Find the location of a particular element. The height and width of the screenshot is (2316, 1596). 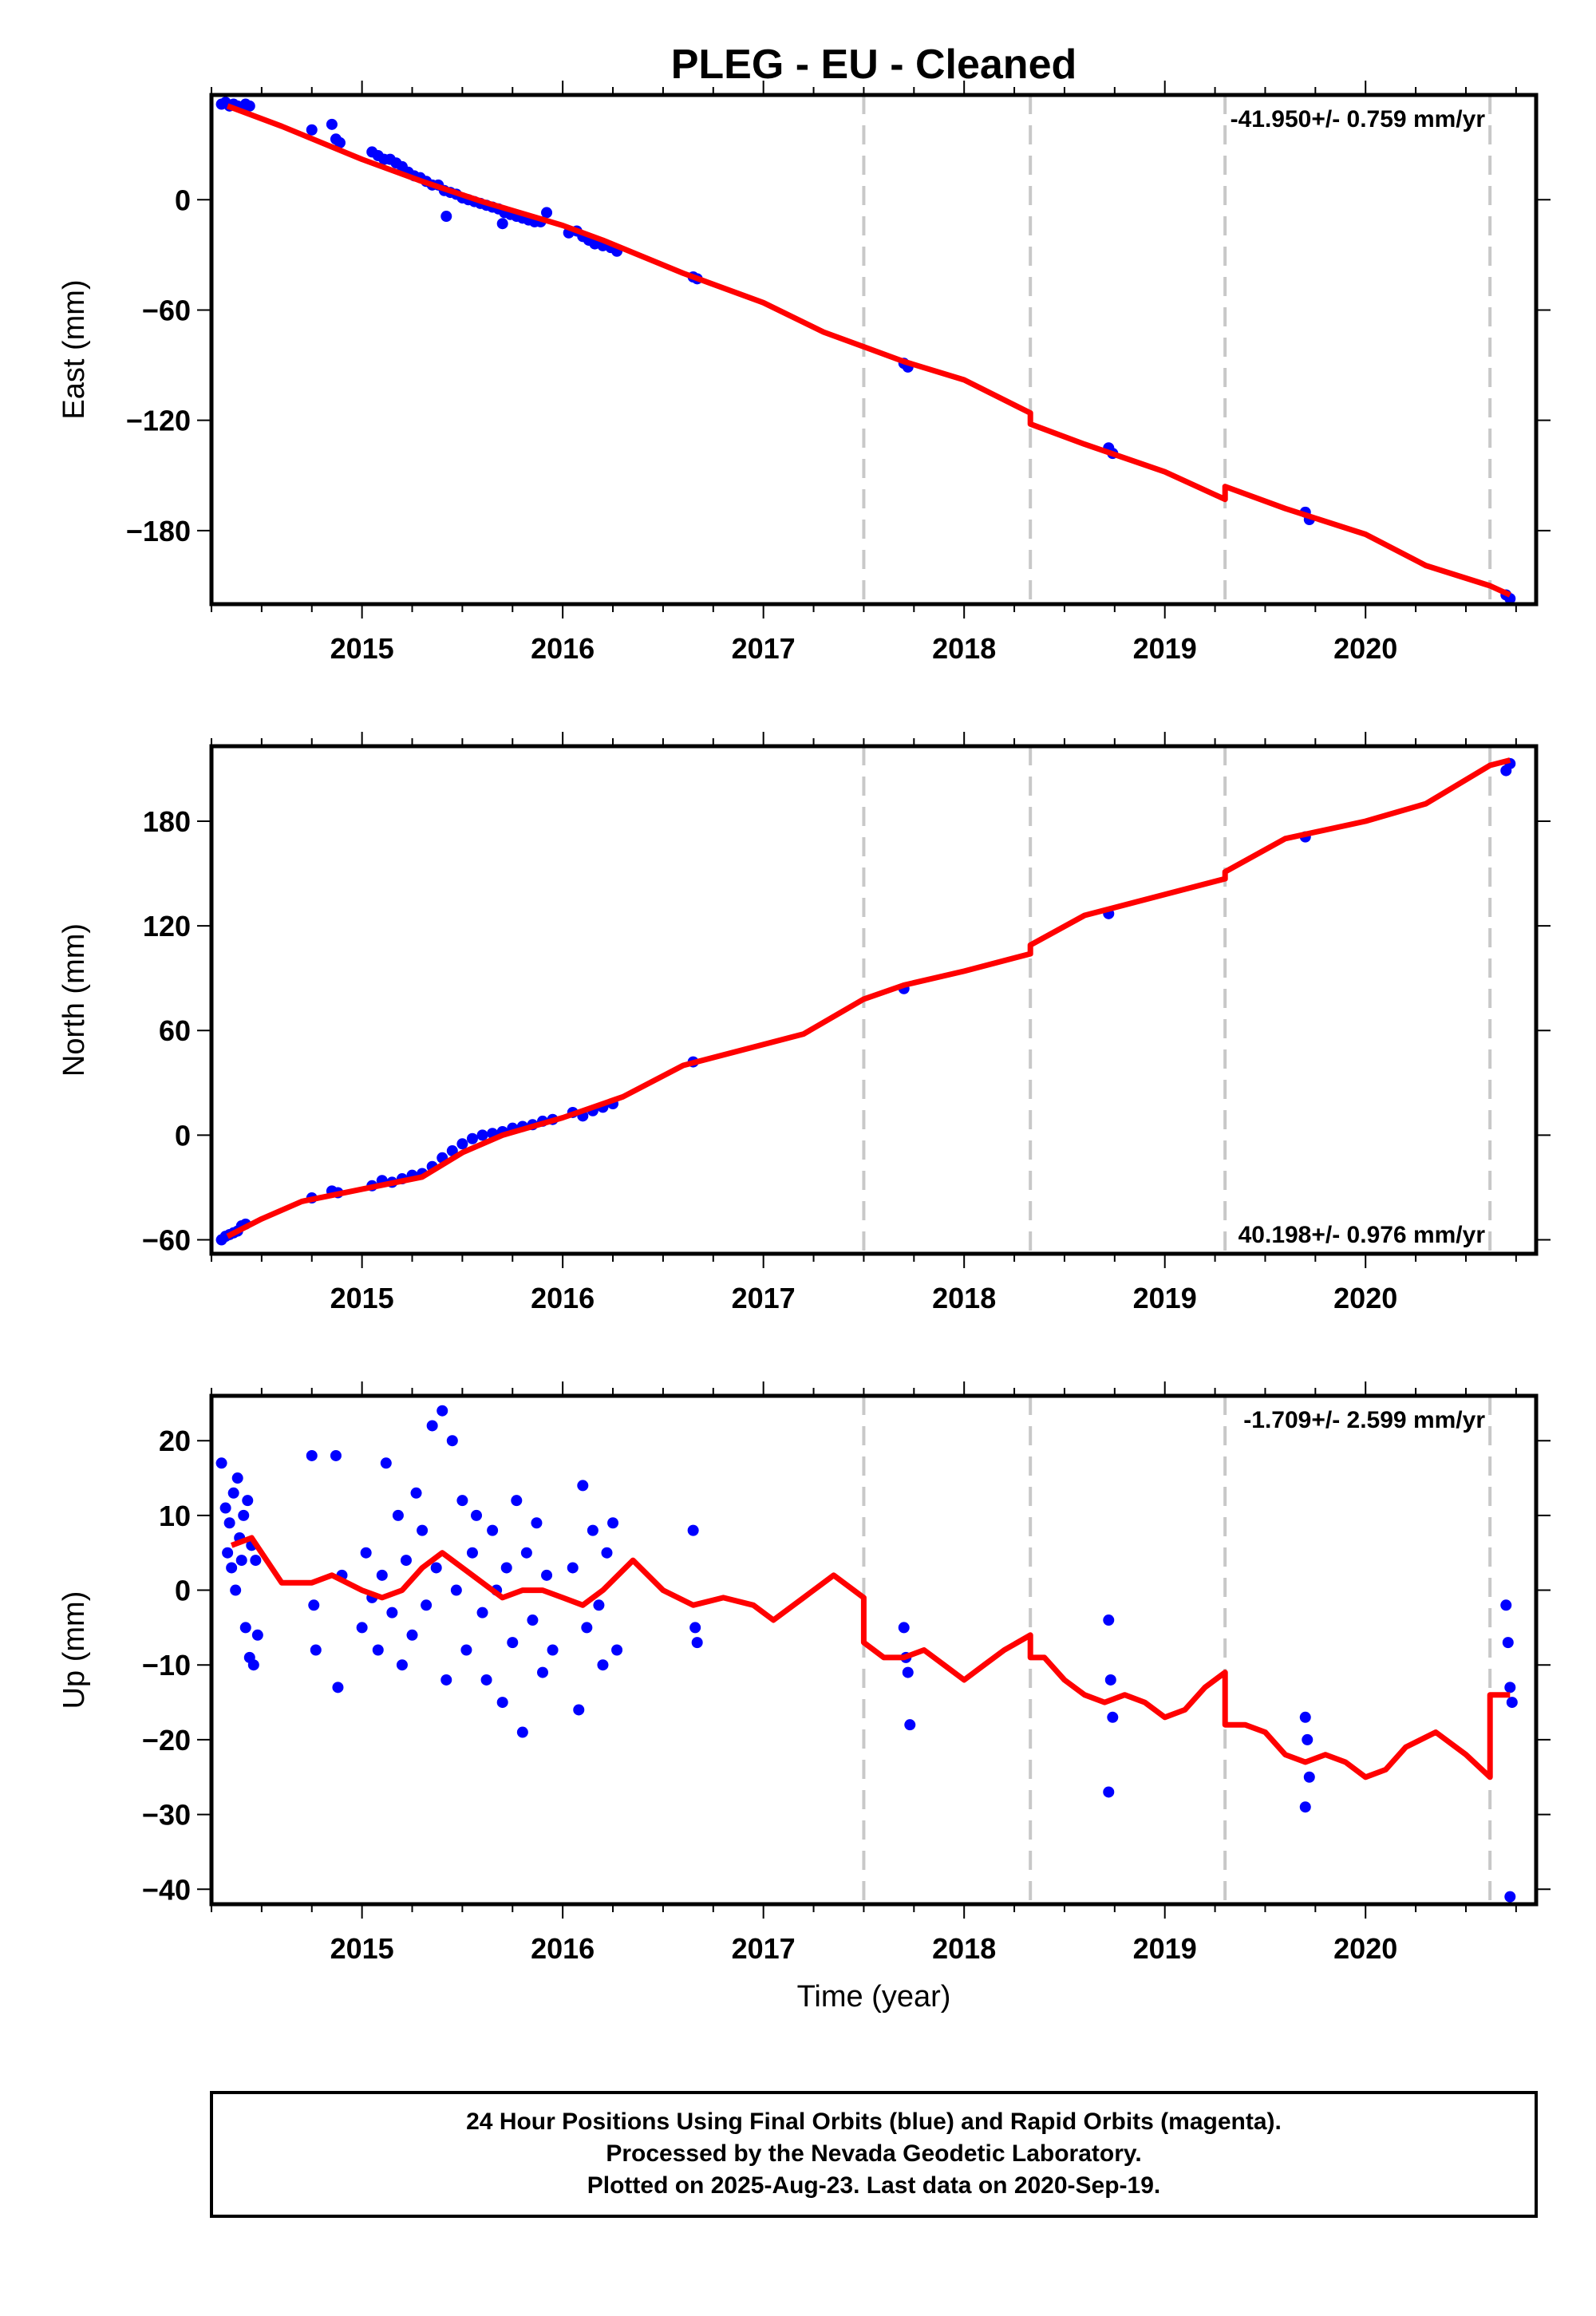

up-x-tick-label: 2018 is located at coordinates (964, 1948).